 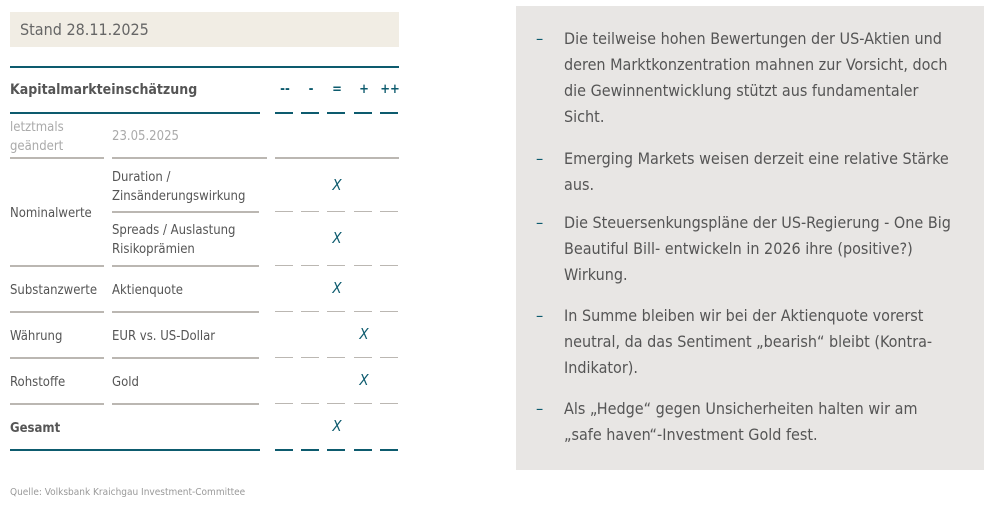 I want to click on title-underline, so click(x=135, y=113).